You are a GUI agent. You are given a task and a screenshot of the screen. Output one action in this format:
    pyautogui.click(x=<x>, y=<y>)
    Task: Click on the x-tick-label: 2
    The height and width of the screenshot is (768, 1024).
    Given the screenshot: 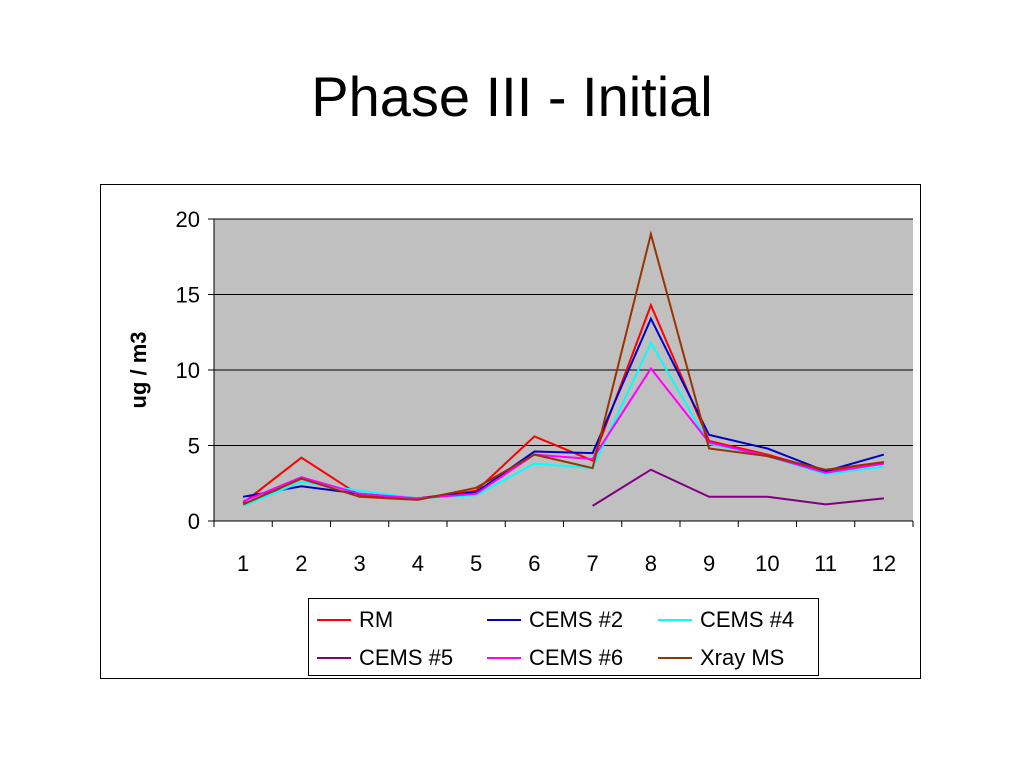 What is the action you would take?
    pyautogui.click(x=301, y=563)
    